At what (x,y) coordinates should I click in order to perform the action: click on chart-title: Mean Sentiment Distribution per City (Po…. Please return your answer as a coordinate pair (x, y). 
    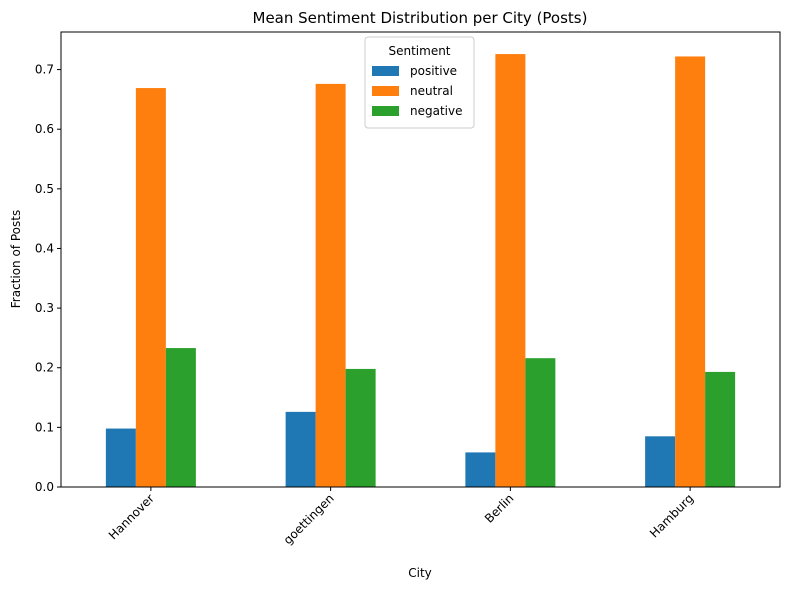
    Looking at the image, I should click on (420, 18).